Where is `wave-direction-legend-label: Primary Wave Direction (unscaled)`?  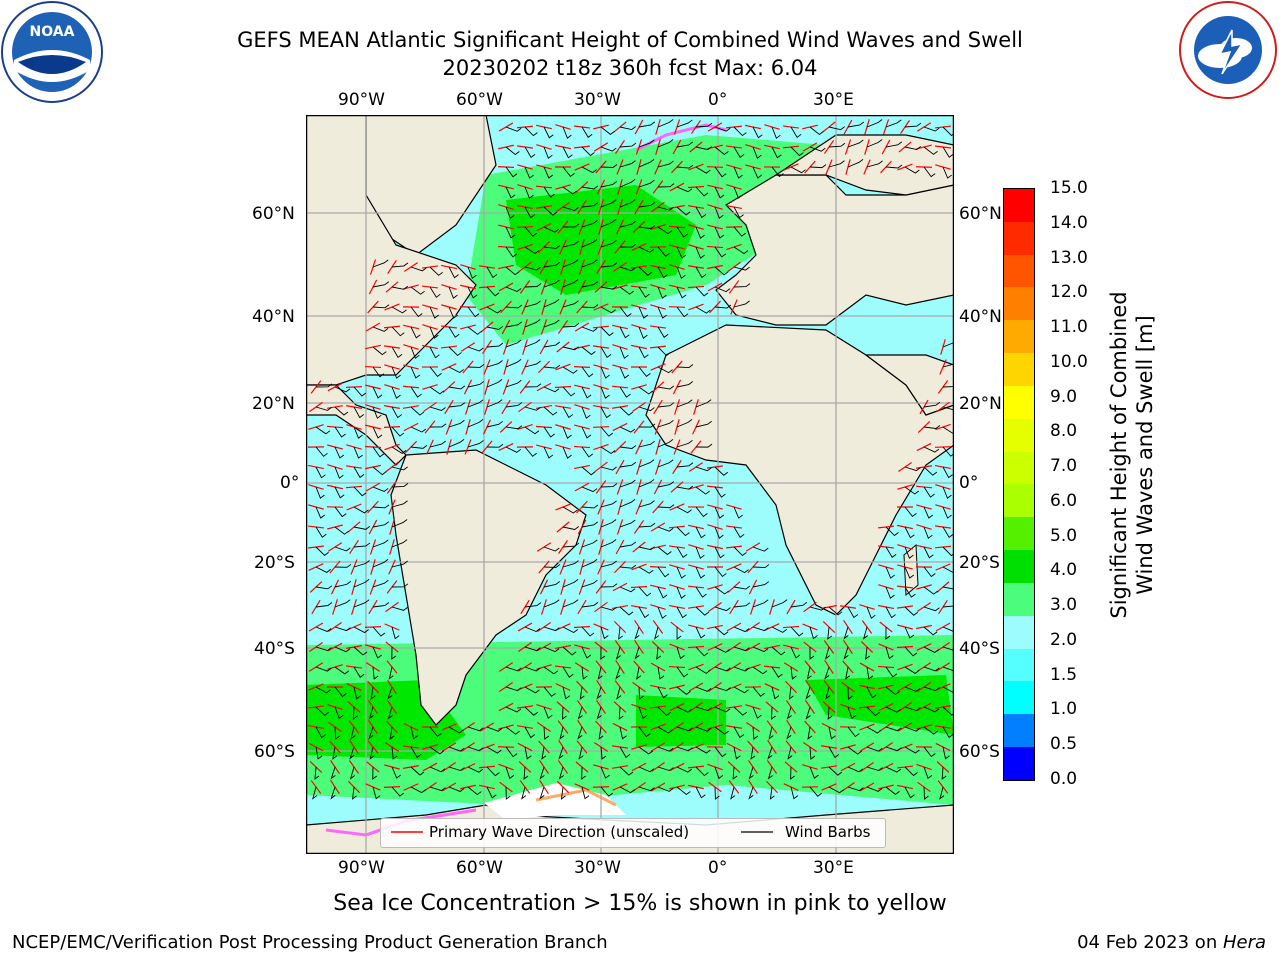 wave-direction-legend-label: Primary Wave Direction (unscaled) is located at coordinates (559, 832).